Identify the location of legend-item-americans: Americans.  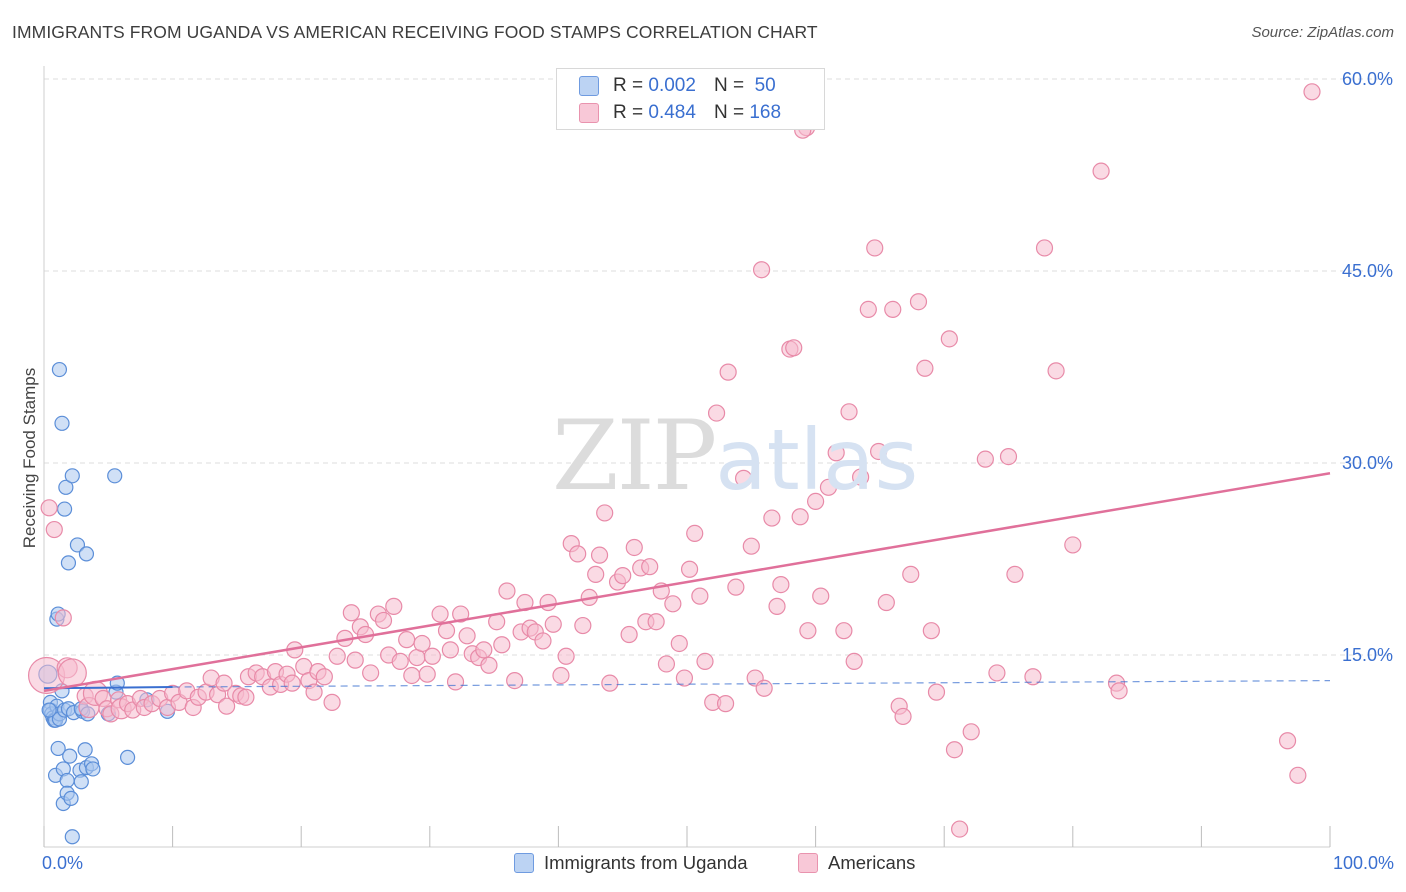
(856, 863).